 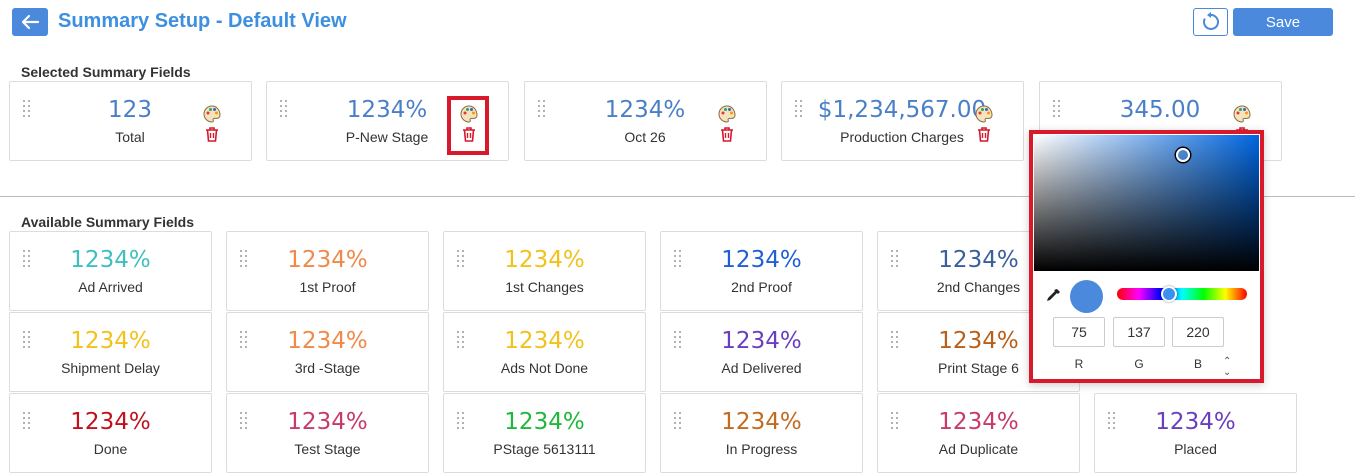 What do you see at coordinates (1195, 433) in the screenshot?
I see `available-field-card: 1234% Placed` at bounding box center [1195, 433].